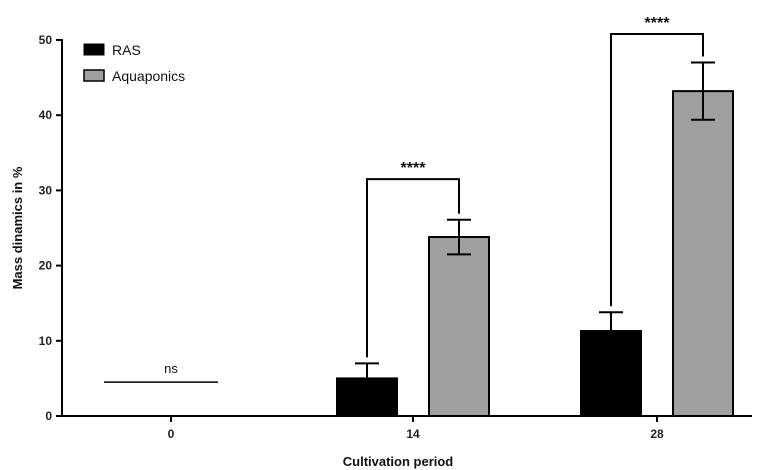 This screenshot has height=470, width=757. What do you see at coordinates (46, 115) in the screenshot?
I see `y-tick-label: 40` at bounding box center [46, 115].